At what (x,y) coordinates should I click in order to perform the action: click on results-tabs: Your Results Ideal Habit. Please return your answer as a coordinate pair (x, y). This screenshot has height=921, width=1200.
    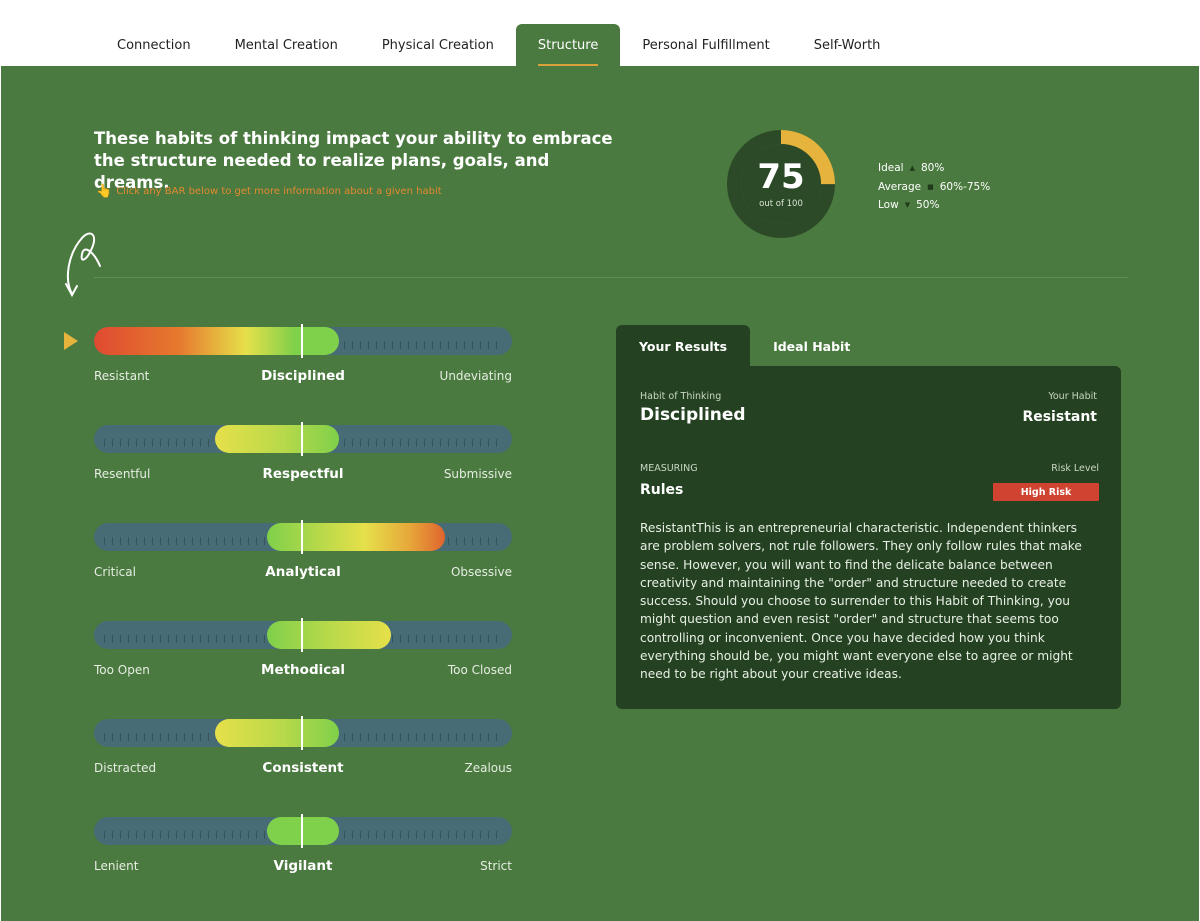
    Looking at the image, I should click on (744, 346).